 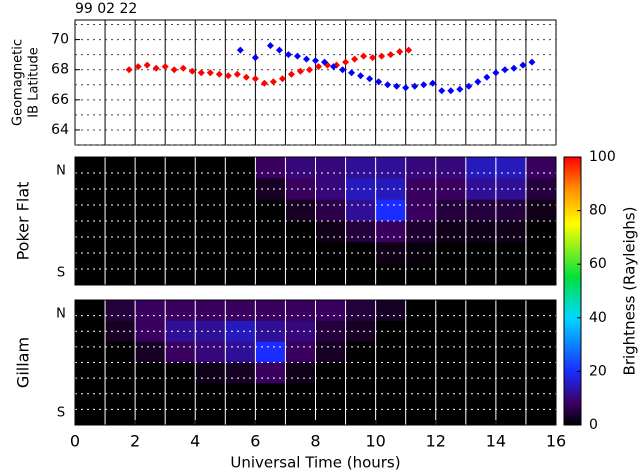 I want to click on x-tick-label: 6, so click(x=255, y=441).